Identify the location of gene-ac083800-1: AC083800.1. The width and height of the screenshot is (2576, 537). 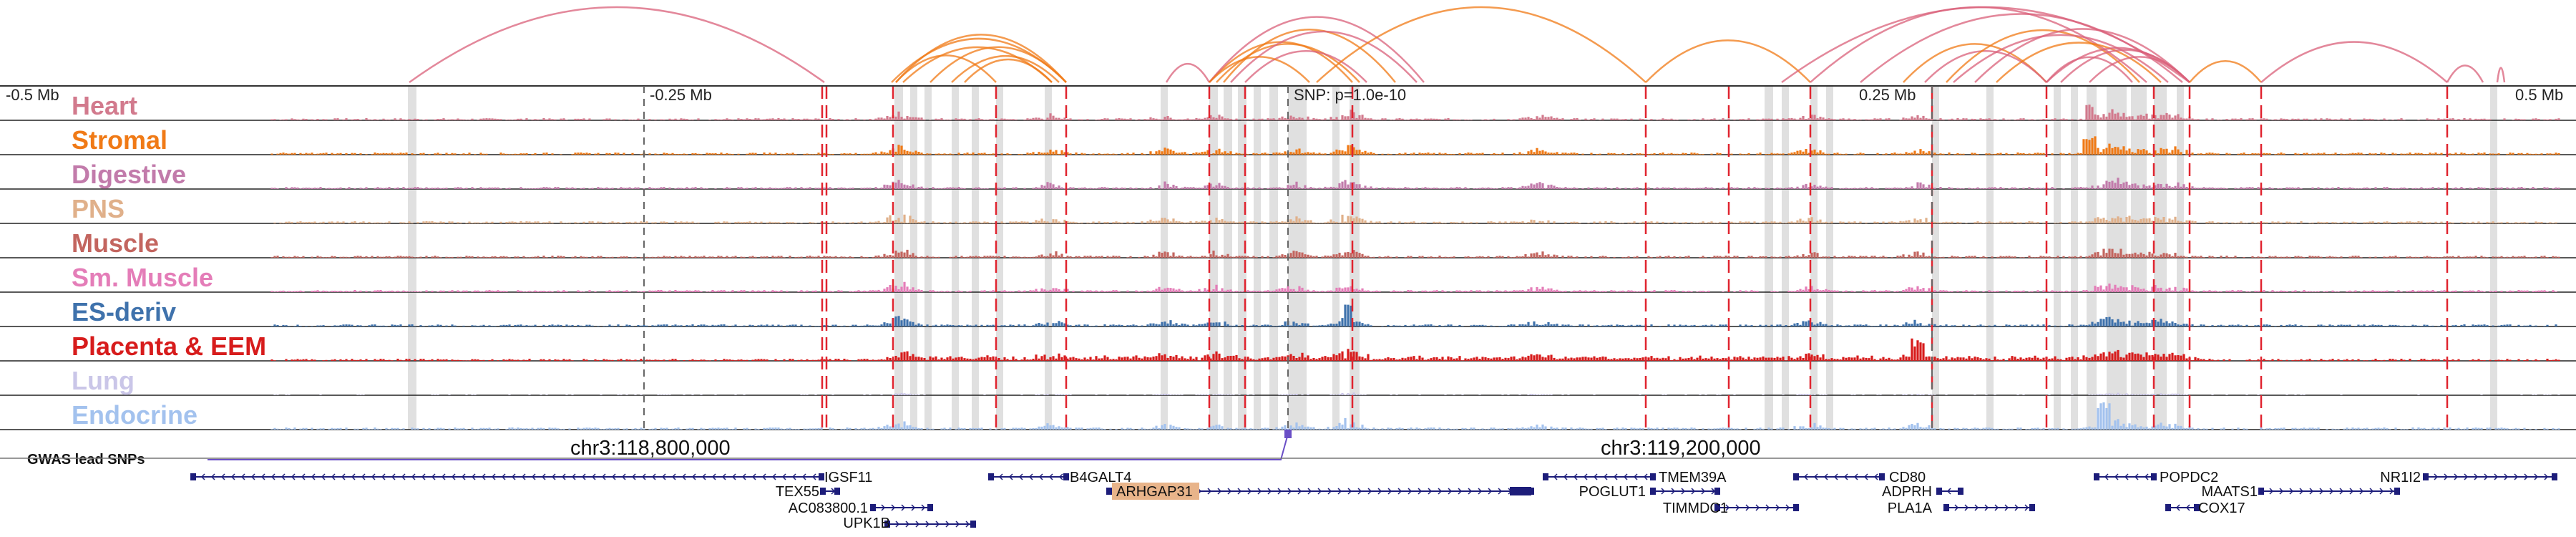
(861, 508).